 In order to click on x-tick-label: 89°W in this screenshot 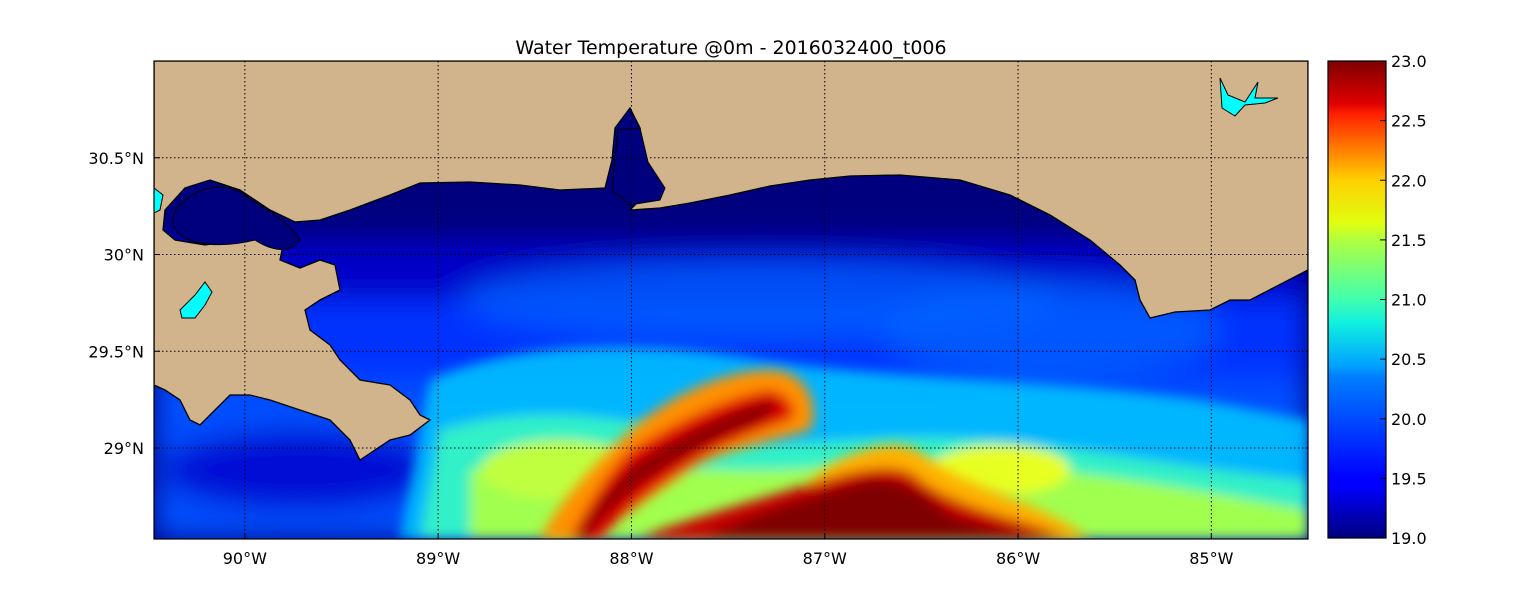, I will do `click(438, 558)`.